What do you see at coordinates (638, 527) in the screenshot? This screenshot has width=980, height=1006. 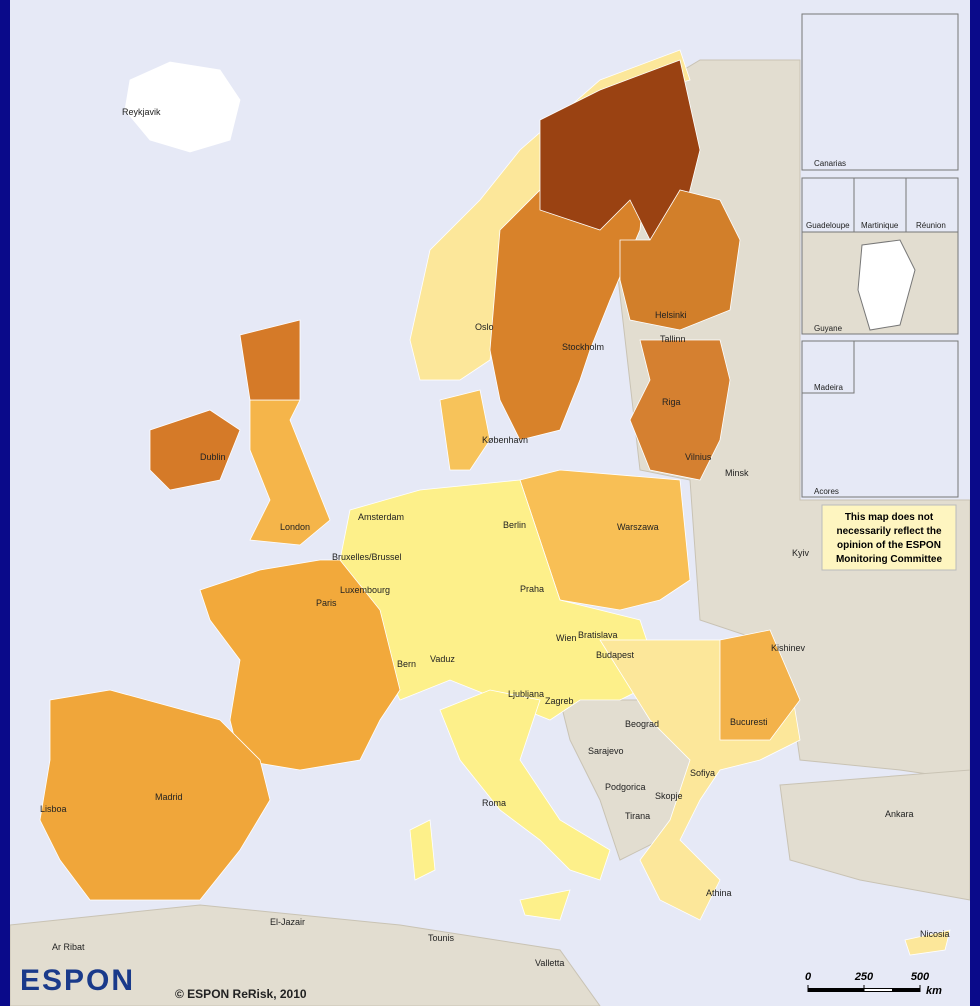 I see `city: Warszawa` at bounding box center [638, 527].